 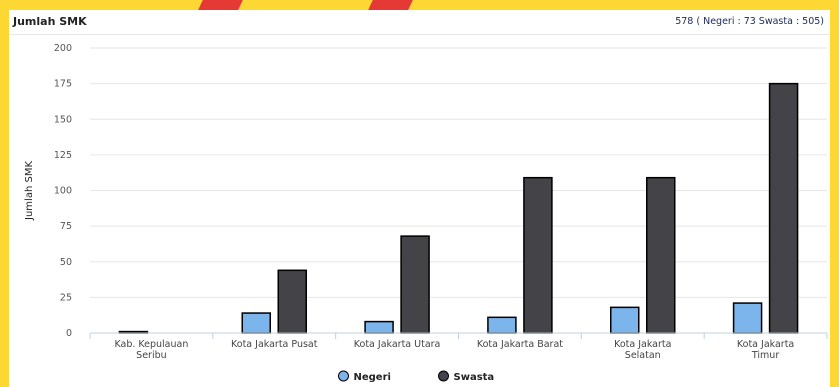 What do you see at coordinates (520, 344) in the screenshot?
I see `category-label: Kota Jakarta Barat` at bounding box center [520, 344].